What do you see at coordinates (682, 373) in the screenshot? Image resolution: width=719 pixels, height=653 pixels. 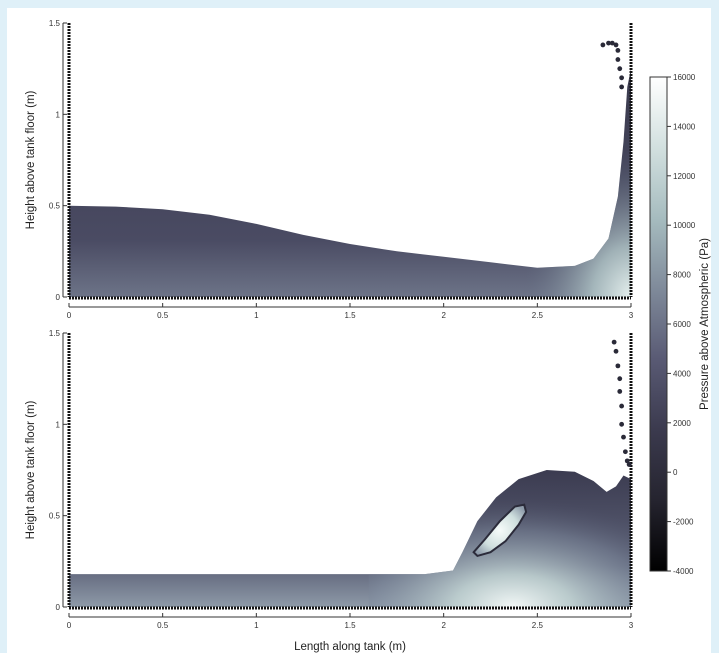 I see `colorbar-tick-label: 4000` at bounding box center [682, 373].